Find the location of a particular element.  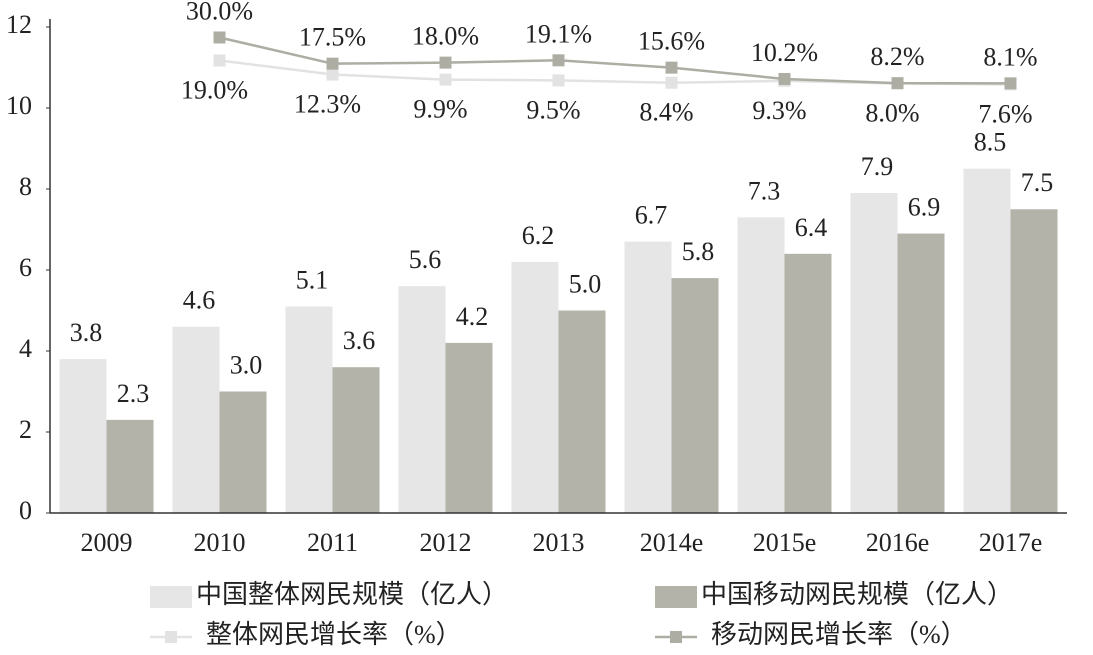

y-tick-label: 12 is located at coordinates (19, 24).